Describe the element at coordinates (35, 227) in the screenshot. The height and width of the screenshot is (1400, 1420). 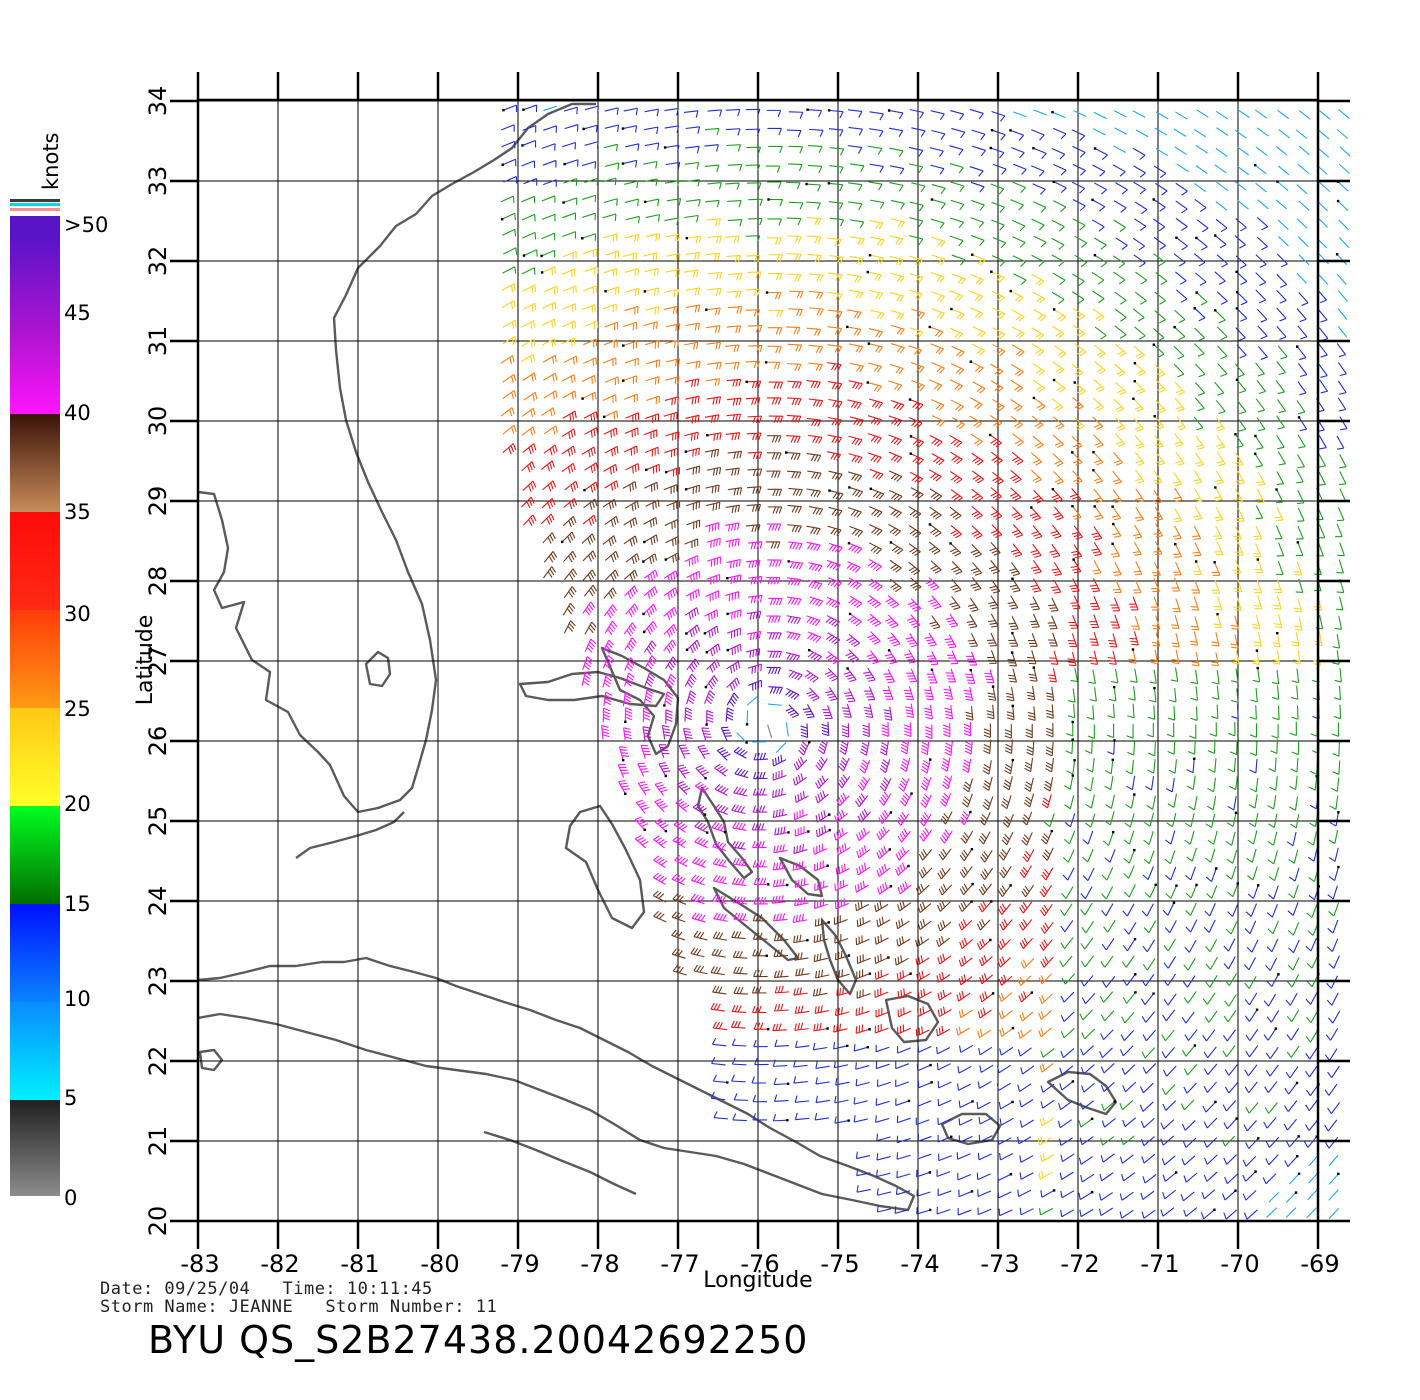
I see `colorbar-segment` at that location.